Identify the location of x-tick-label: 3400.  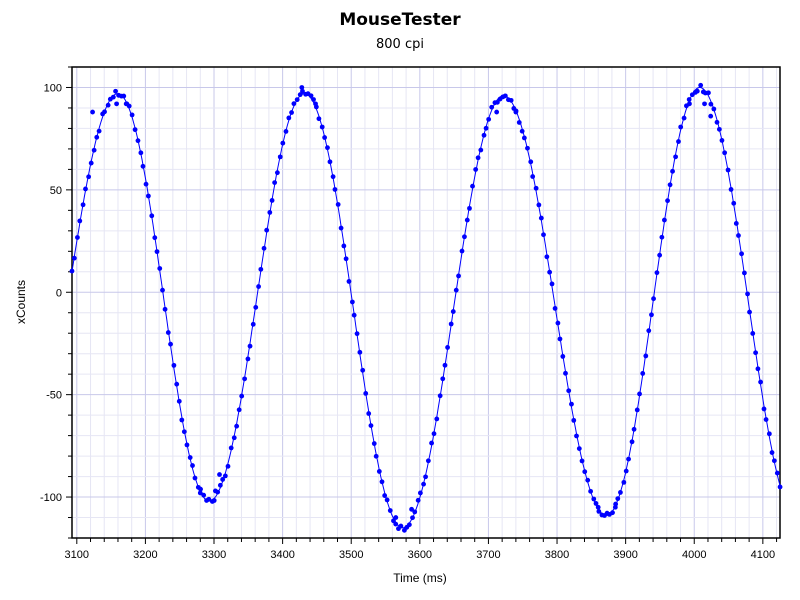
(282, 555).